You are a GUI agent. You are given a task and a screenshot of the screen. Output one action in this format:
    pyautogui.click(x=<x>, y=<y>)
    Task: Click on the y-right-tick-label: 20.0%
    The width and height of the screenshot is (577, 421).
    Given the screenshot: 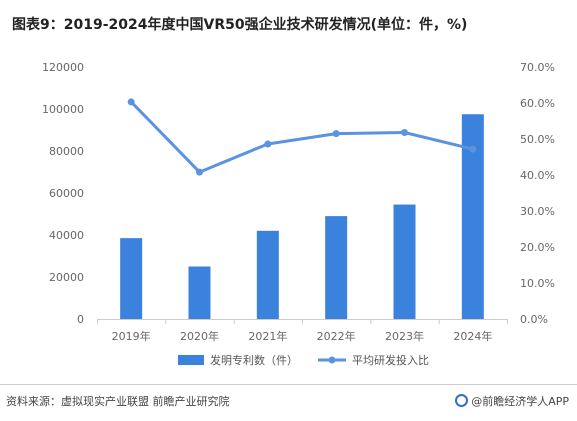 What is the action you would take?
    pyautogui.click(x=537, y=247)
    